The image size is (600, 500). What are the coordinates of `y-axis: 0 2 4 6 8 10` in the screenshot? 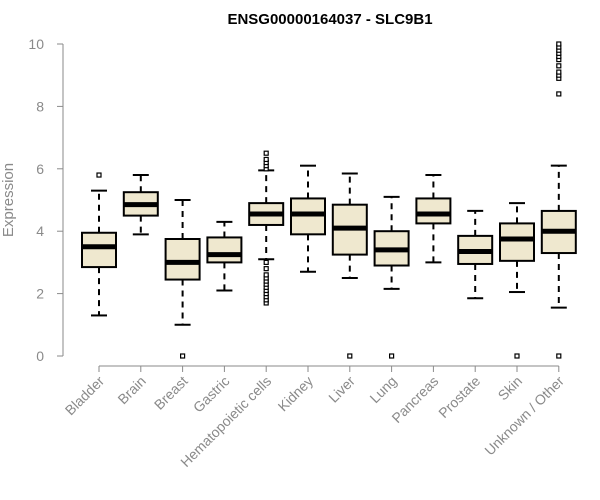 It's located at (46, 200).